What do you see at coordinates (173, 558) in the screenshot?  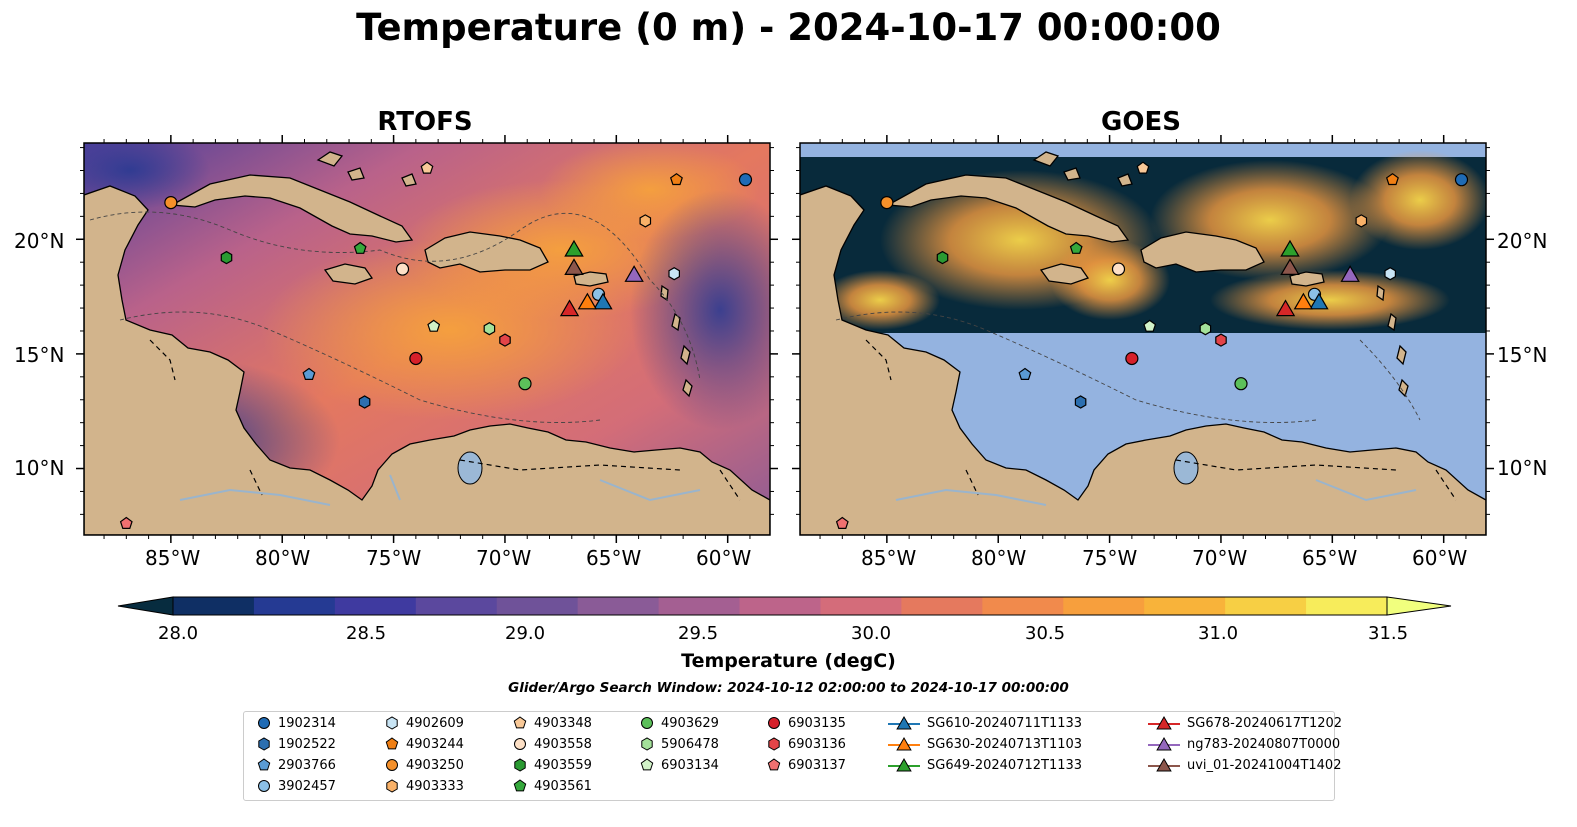 I see `lon-tick-label: 85°W` at bounding box center [173, 558].